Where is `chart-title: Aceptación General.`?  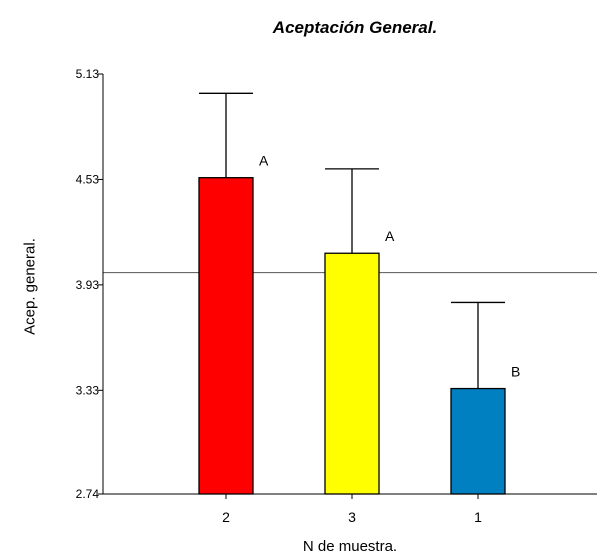
chart-title: Aceptación General. is located at coordinates (355, 27).